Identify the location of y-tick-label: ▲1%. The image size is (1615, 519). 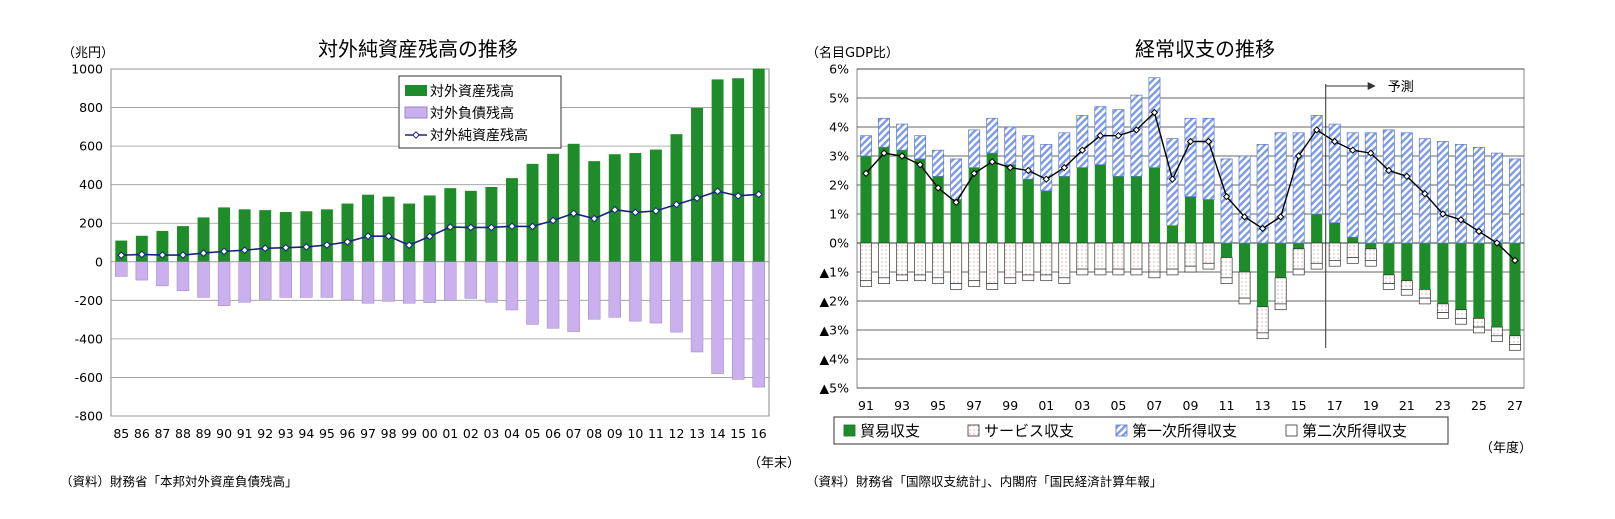
(835, 272).